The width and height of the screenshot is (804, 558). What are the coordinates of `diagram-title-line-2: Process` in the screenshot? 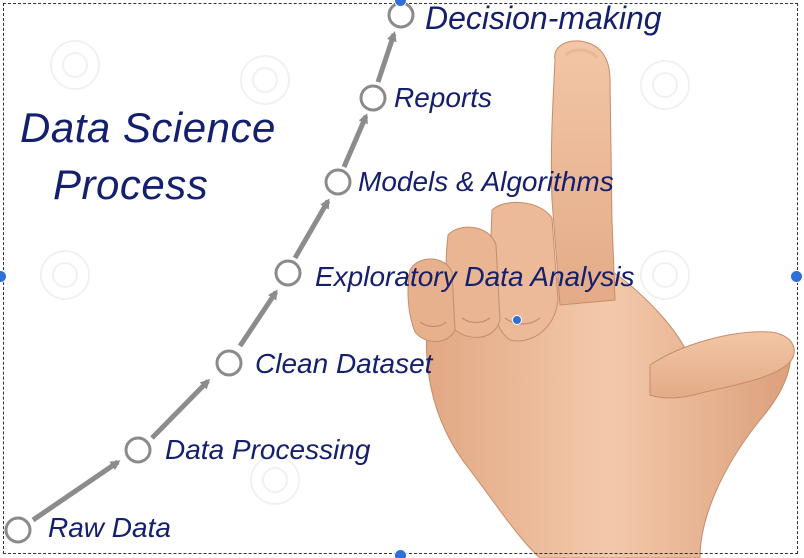 It's located at (131, 184).